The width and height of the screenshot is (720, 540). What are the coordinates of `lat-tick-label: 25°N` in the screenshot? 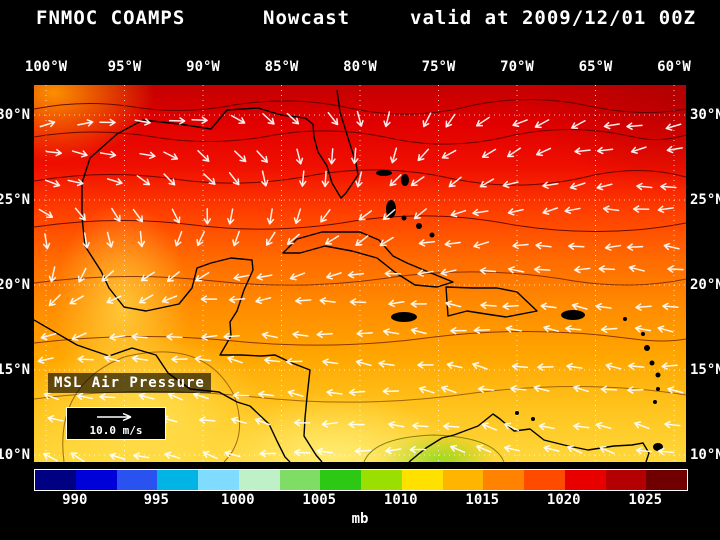 It's located at (15, 200).